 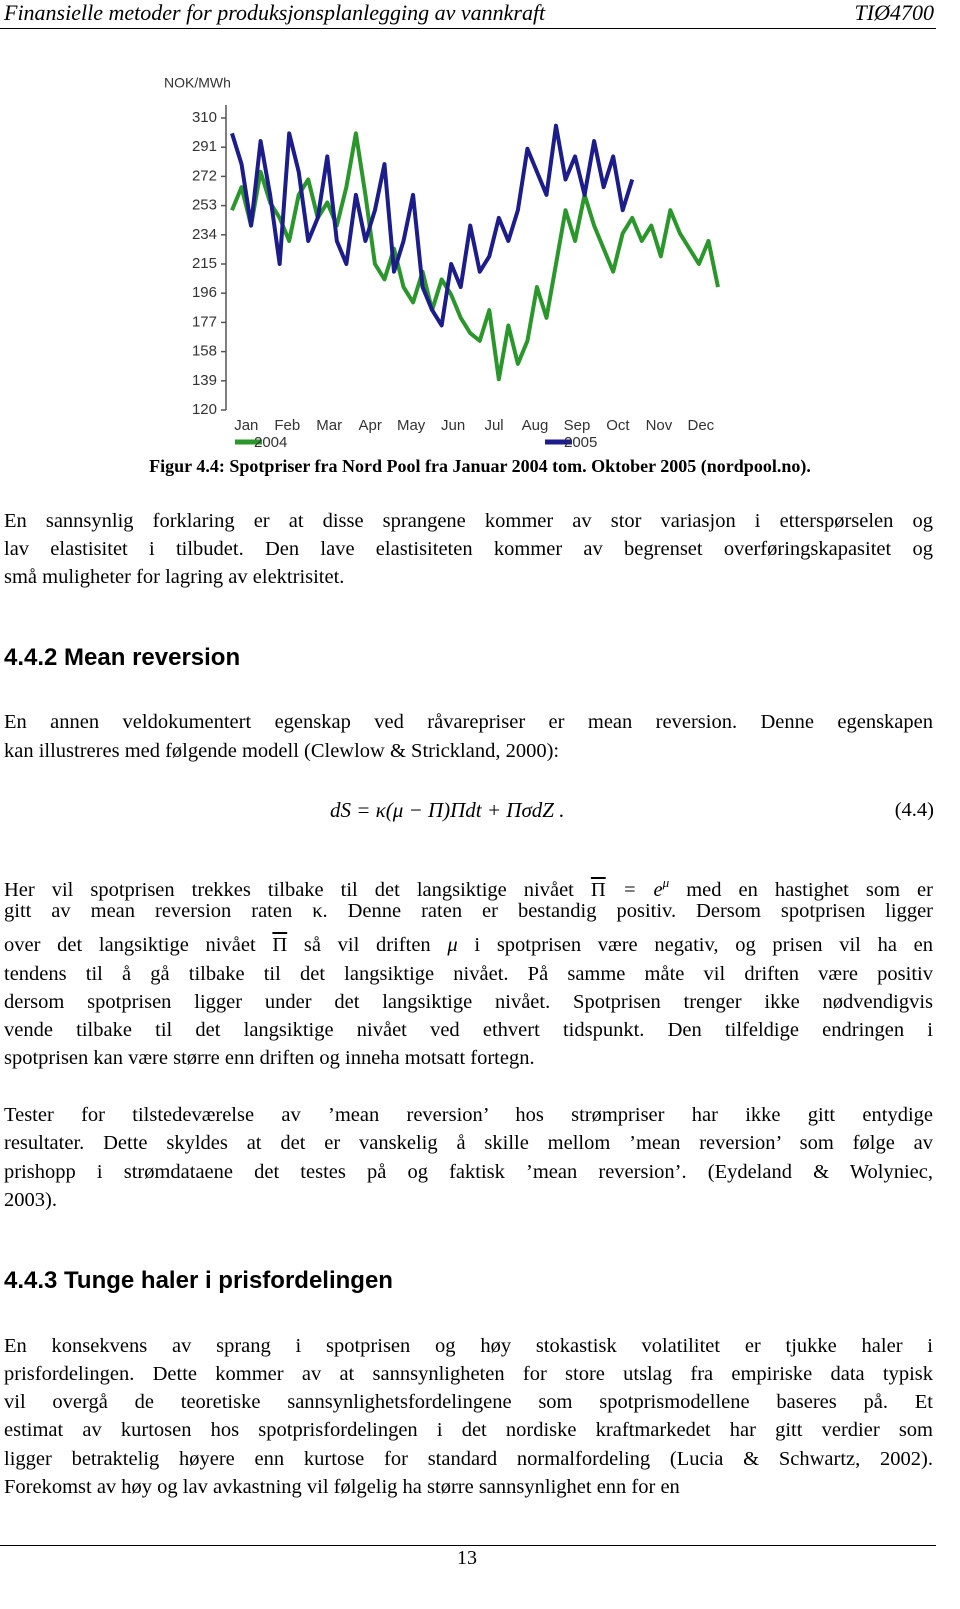 What do you see at coordinates (204, 117) in the screenshot?
I see `y-tick-label: 310` at bounding box center [204, 117].